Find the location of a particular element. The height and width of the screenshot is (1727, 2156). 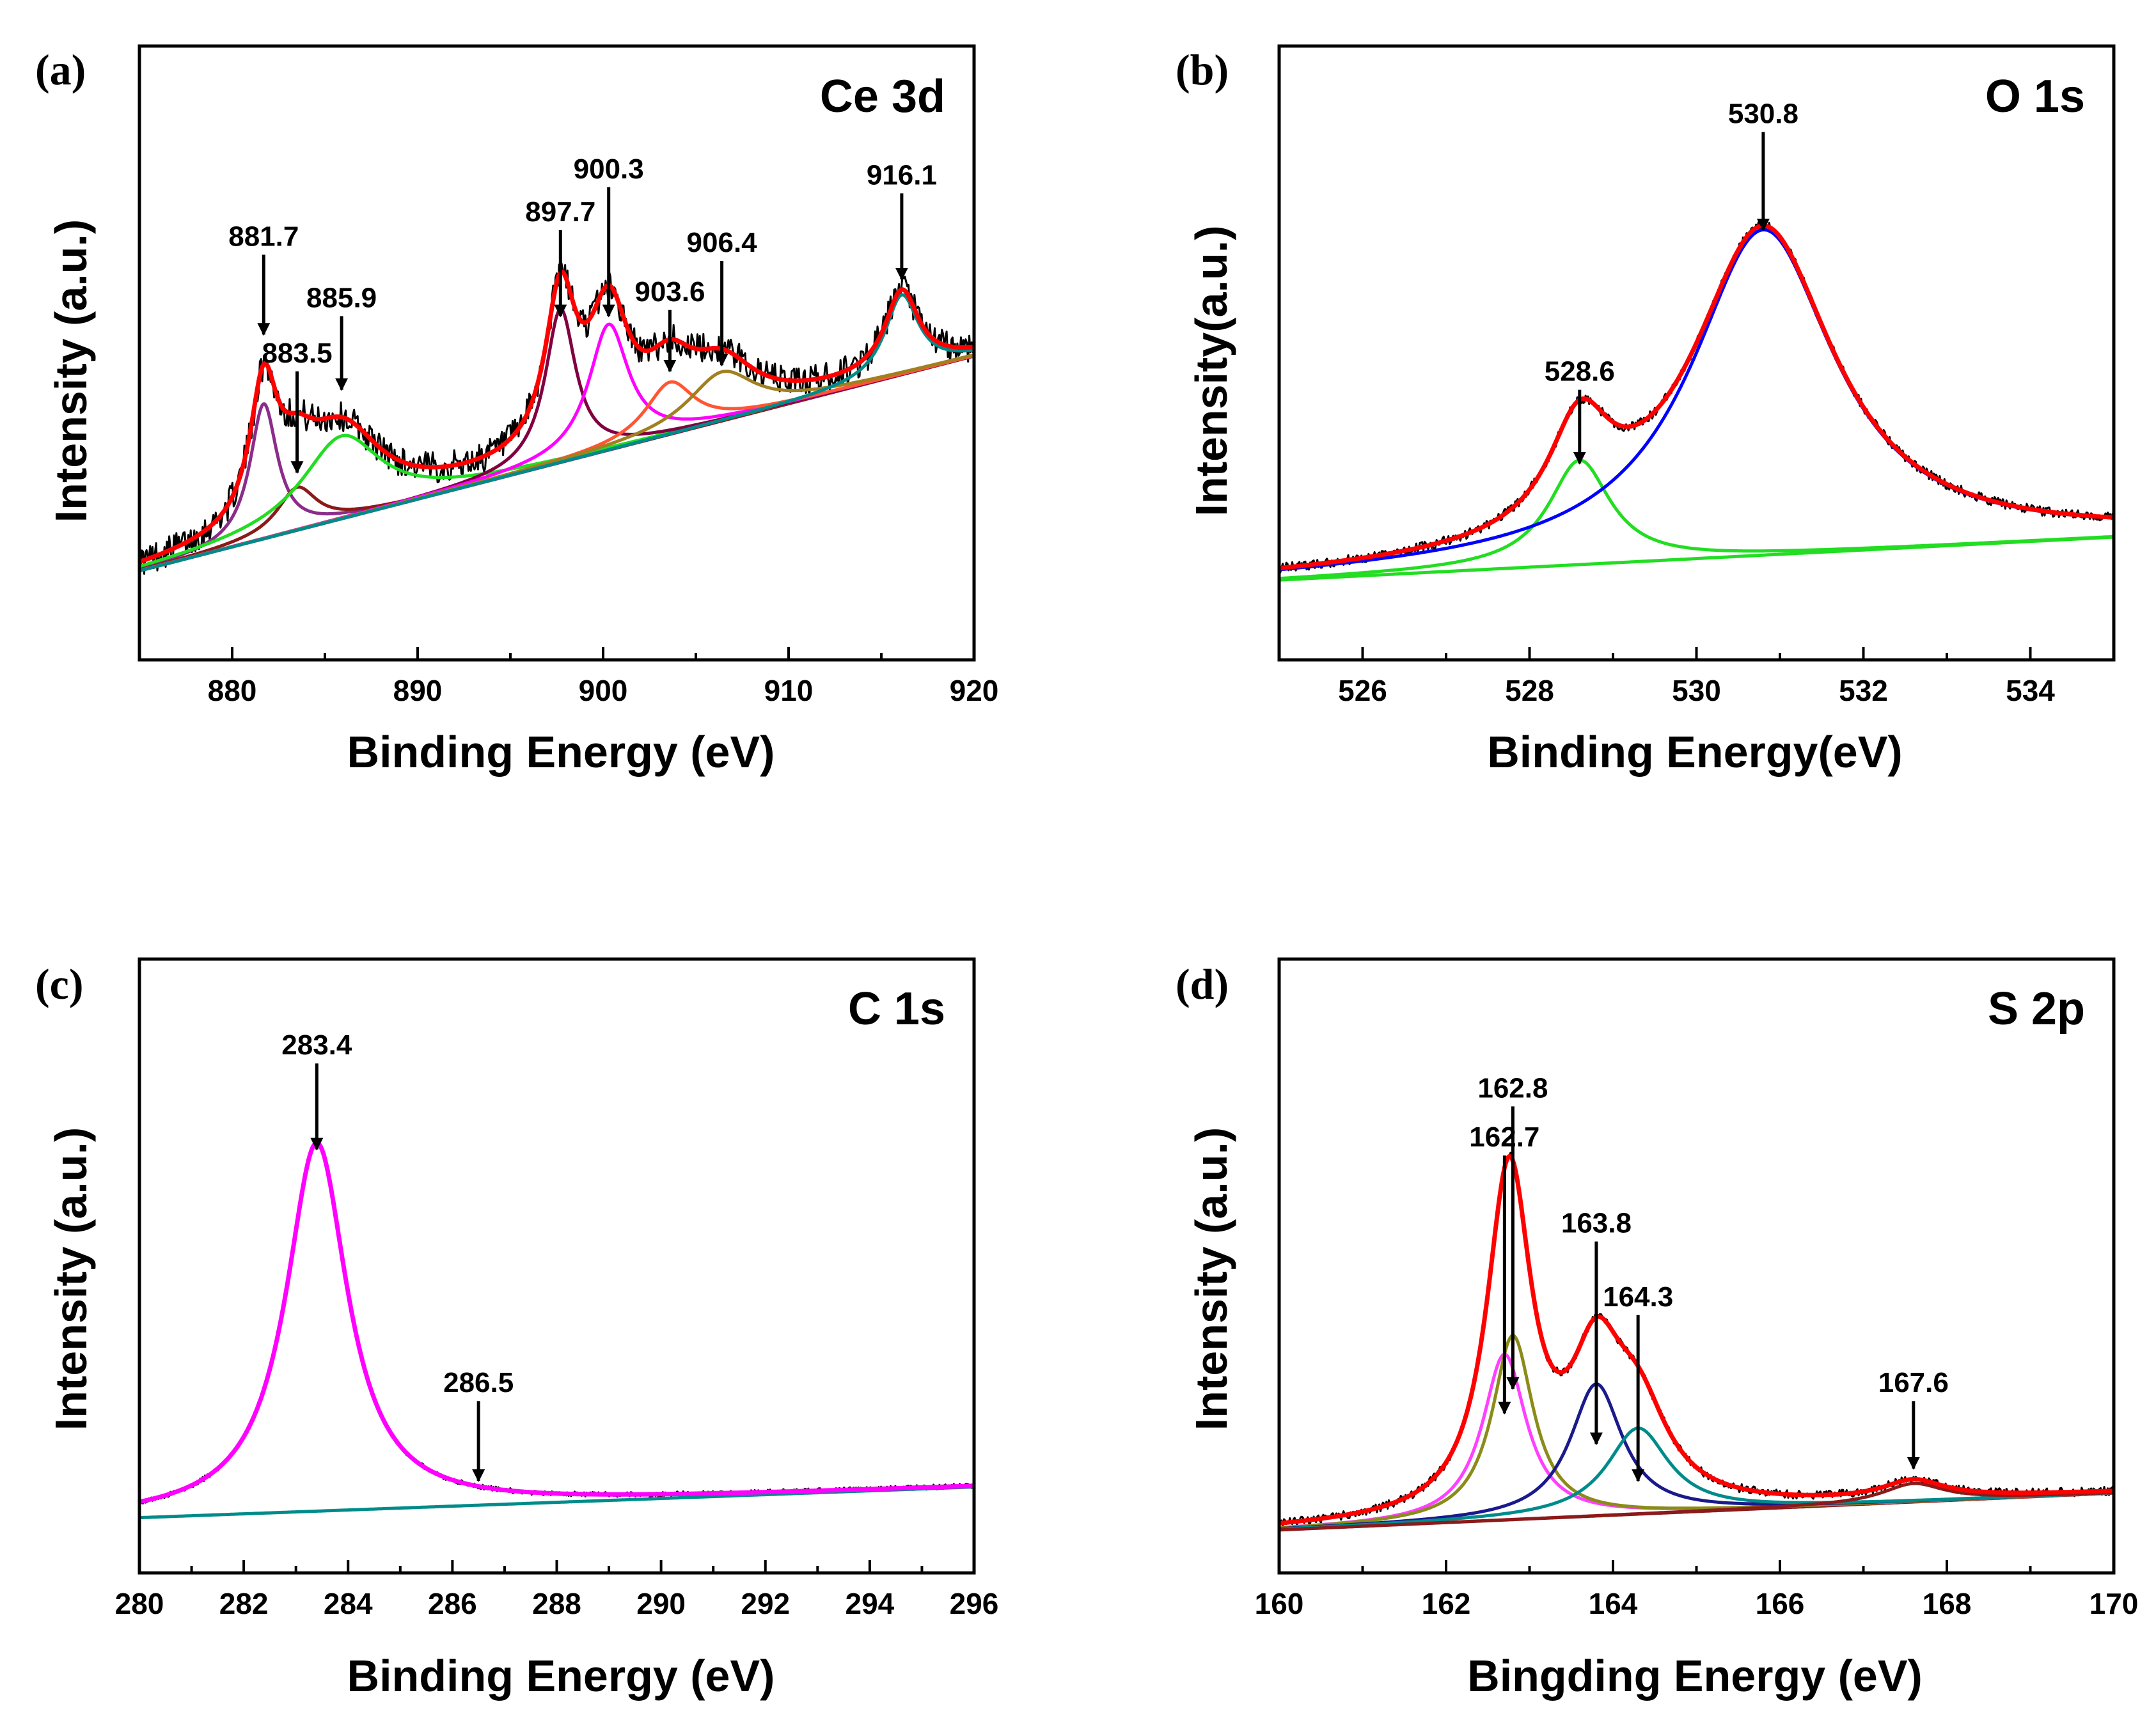

element-label: Ce 3d is located at coordinates (882, 96).